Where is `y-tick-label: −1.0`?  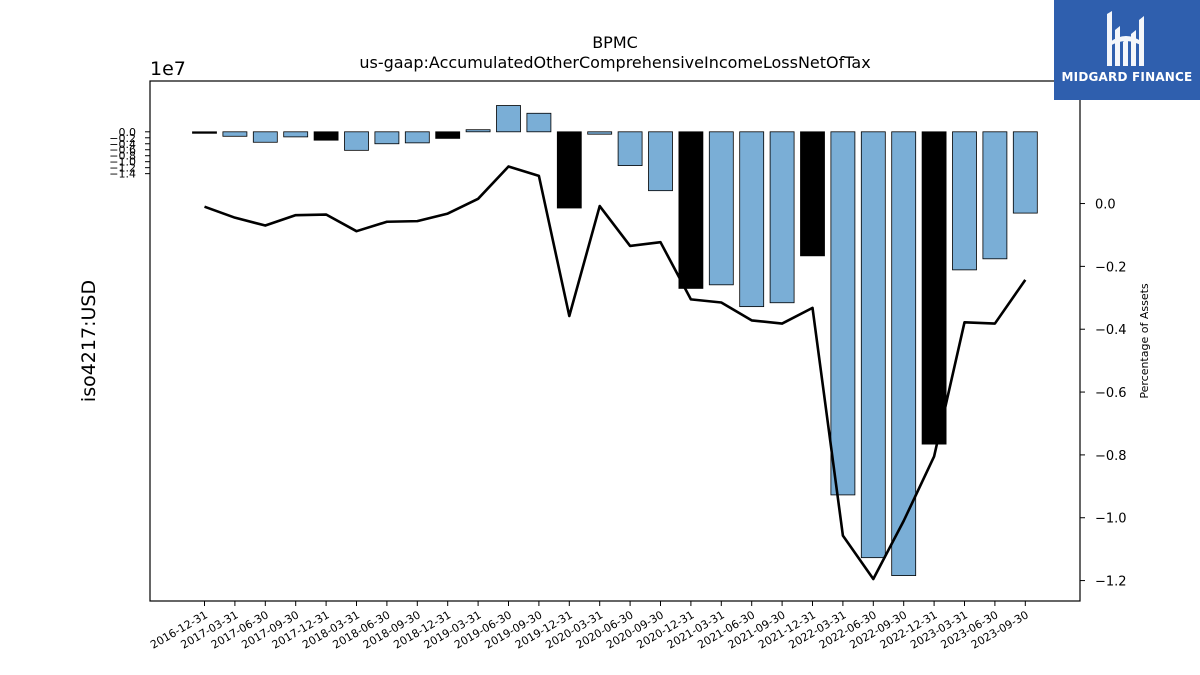 y-tick-label: −1.0 is located at coordinates (122, 162).